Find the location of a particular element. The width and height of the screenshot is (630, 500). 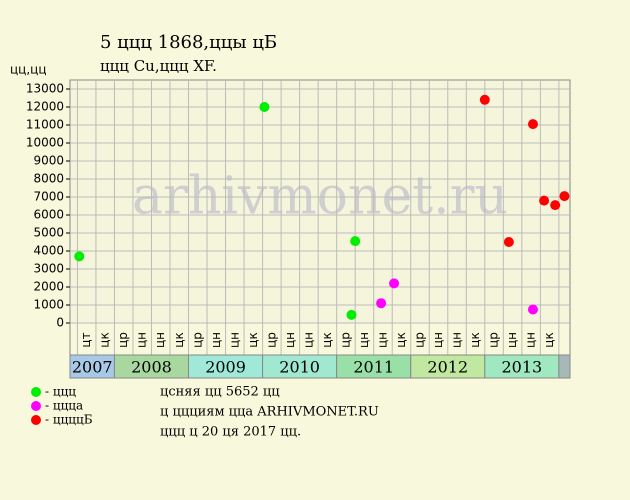

legend-label: - ццц is located at coordinates (60, 392).